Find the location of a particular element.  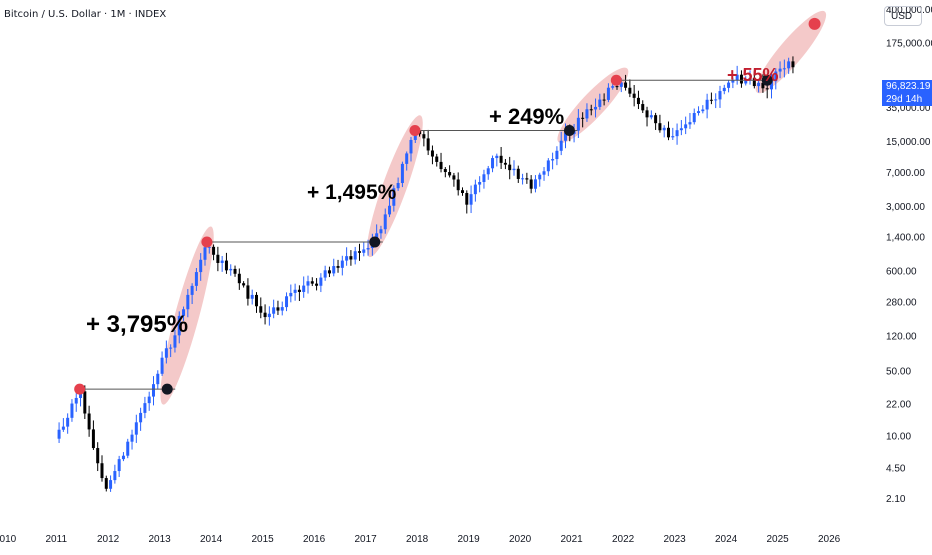

gain-label: + 1,495% is located at coordinates (352, 192).